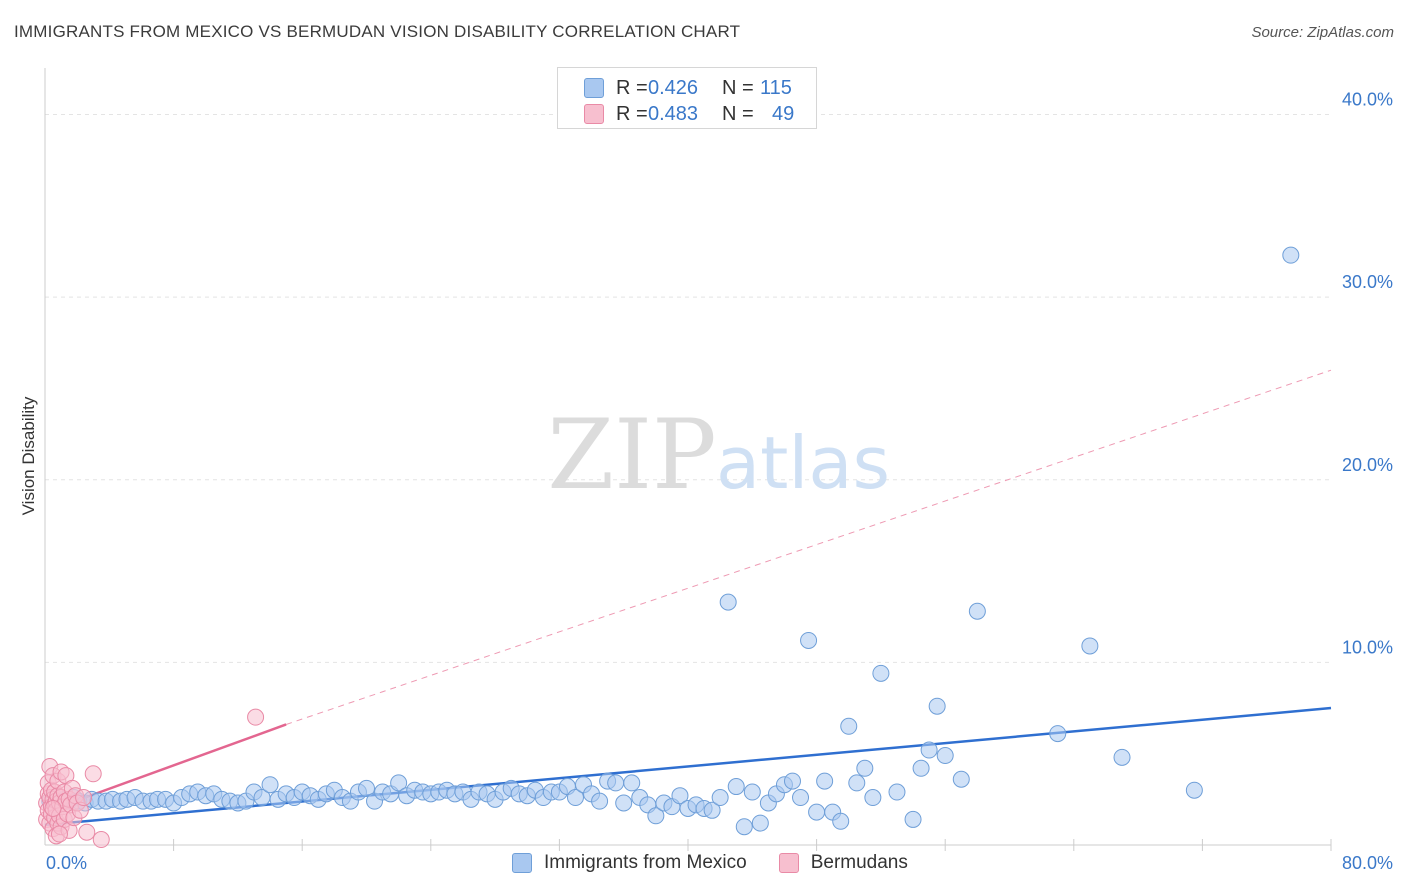 The width and height of the screenshot is (1406, 892). Describe the element at coordinates (1367, 100) in the screenshot. I see `y-tick-label: 40.0%` at that location.